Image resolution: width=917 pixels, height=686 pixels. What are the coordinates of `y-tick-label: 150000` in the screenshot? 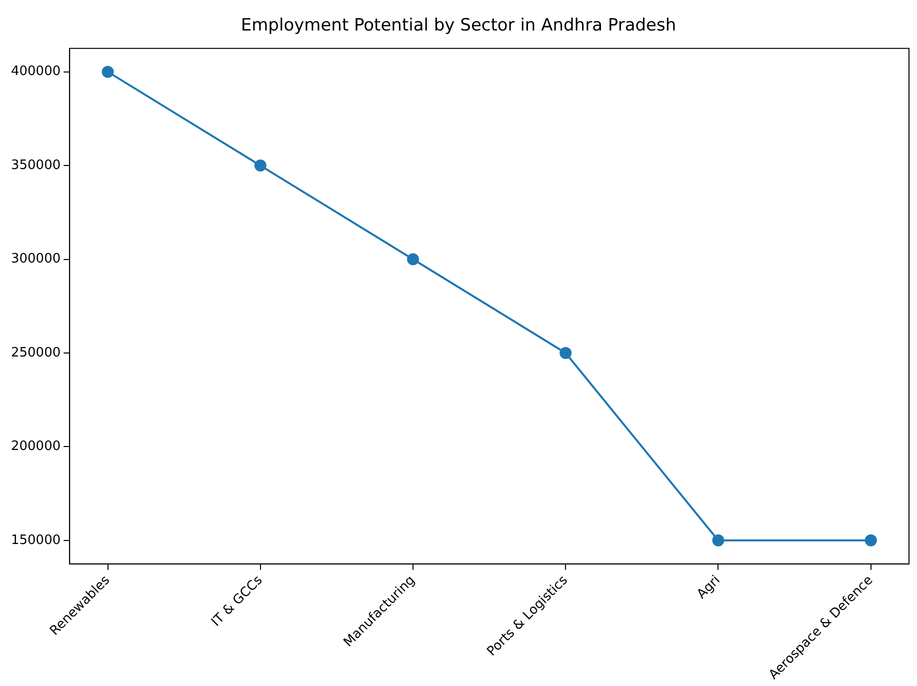 It's located at (35, 540).